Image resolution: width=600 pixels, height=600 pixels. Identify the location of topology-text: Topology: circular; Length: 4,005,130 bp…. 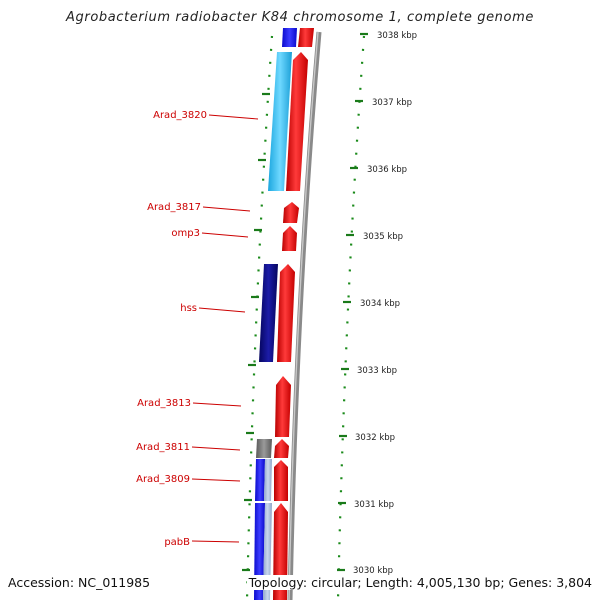
(419, 582).